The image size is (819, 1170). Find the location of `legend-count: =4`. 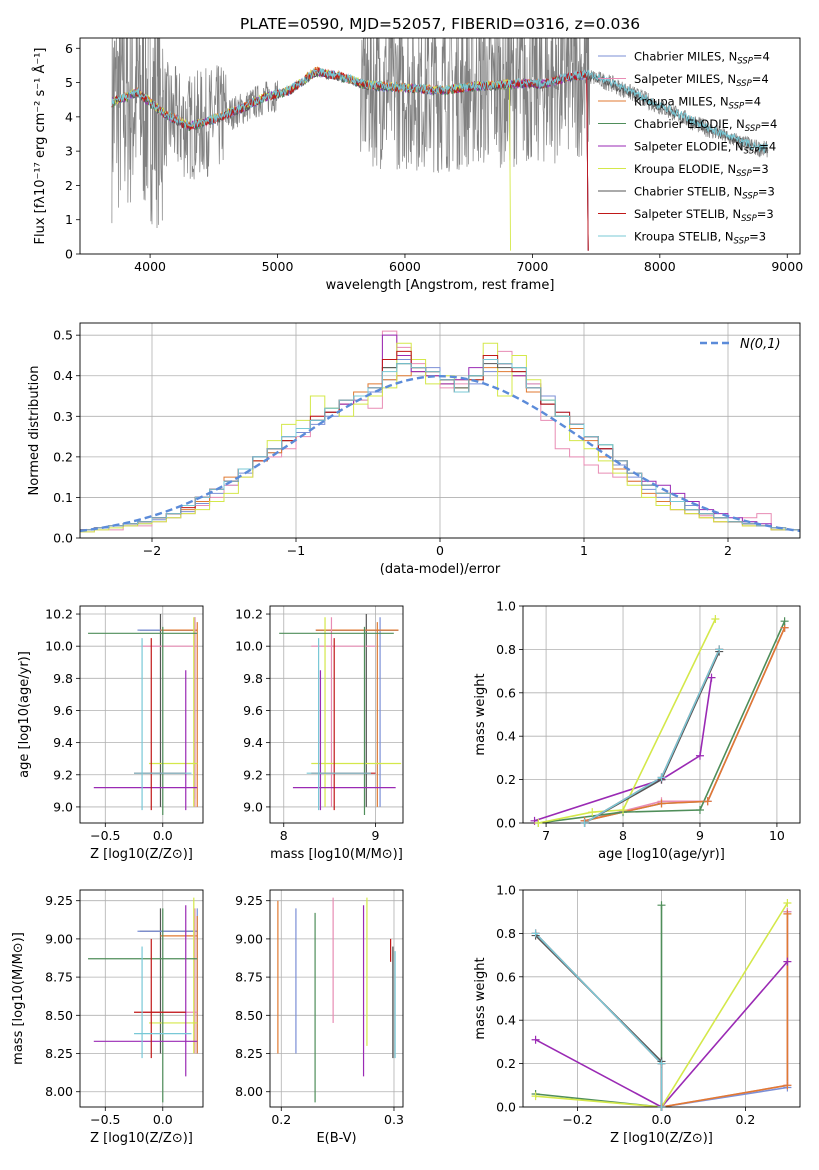

legend-count: =4 is located at coordinates (752, 102).